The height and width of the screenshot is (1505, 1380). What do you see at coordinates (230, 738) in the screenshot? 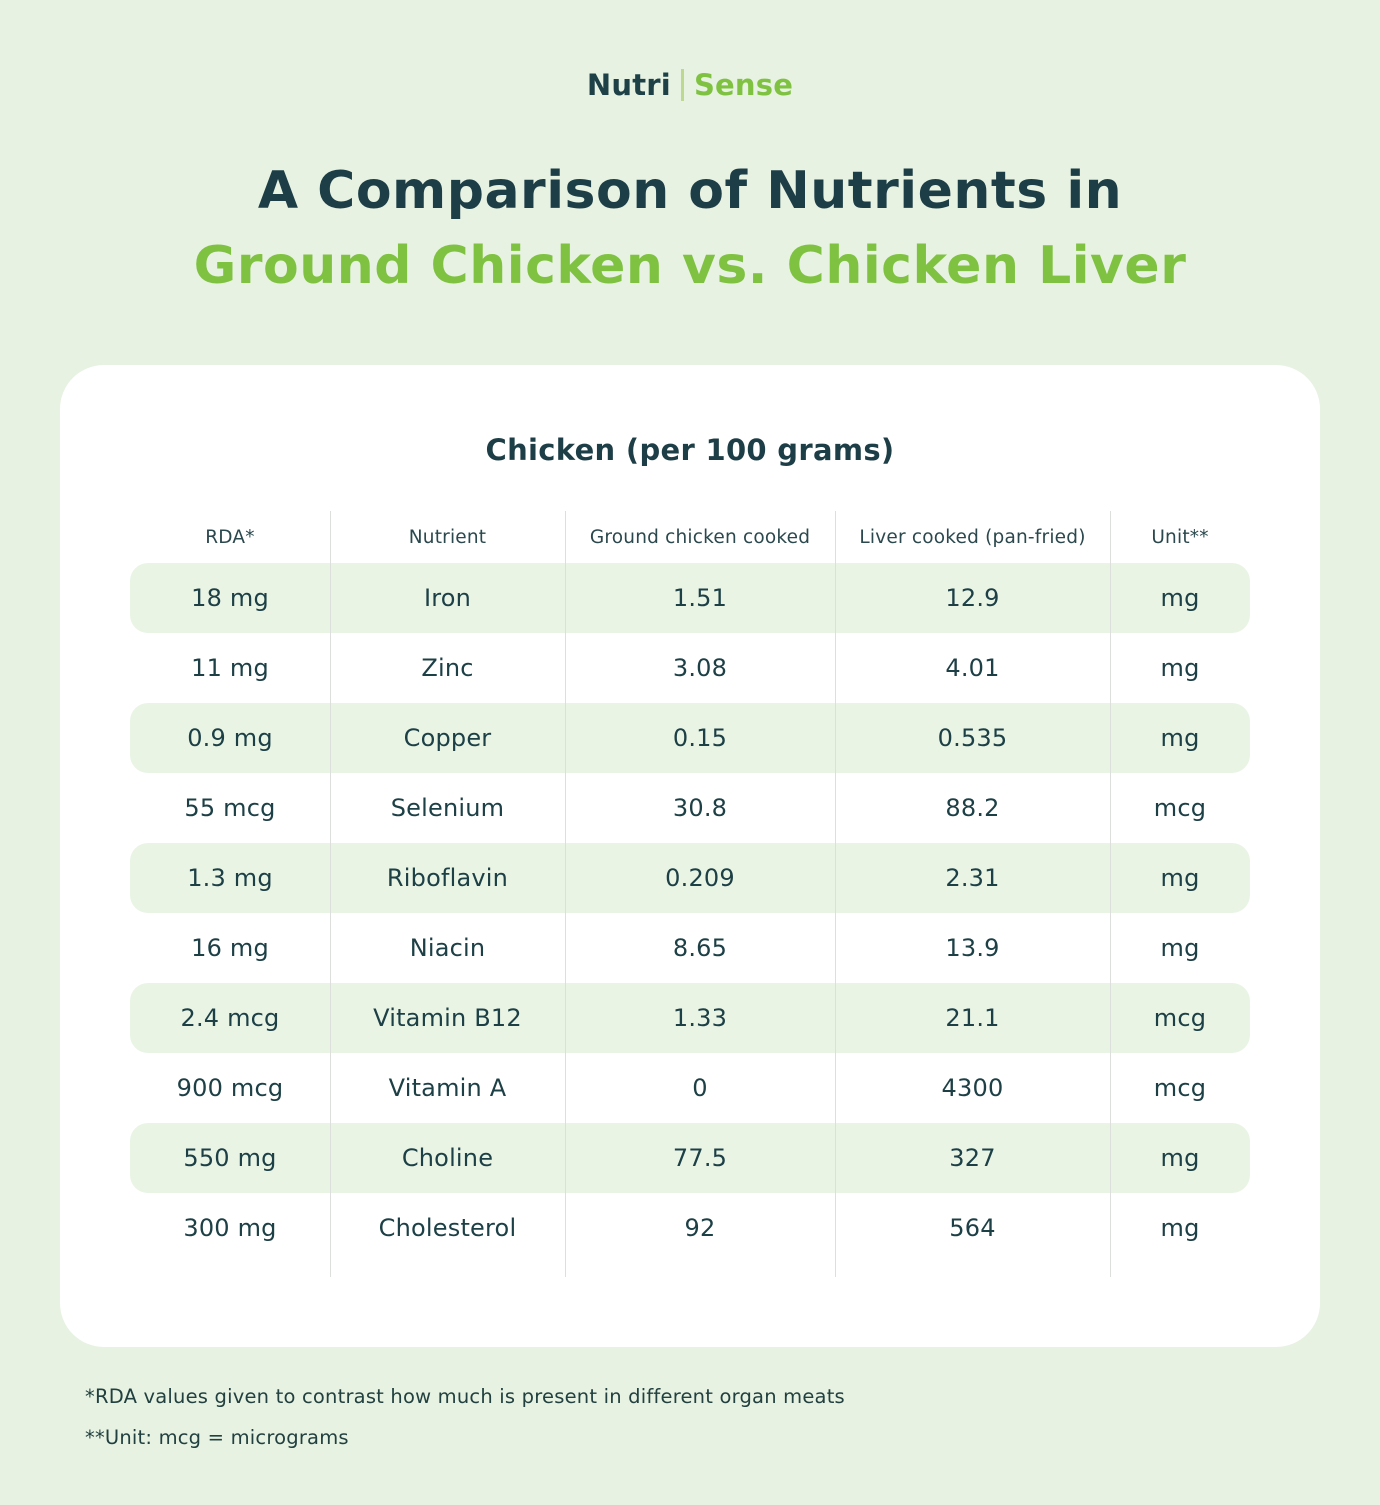
I see `cell-rda: 0.9 mg` at bounding box center [230, 738].